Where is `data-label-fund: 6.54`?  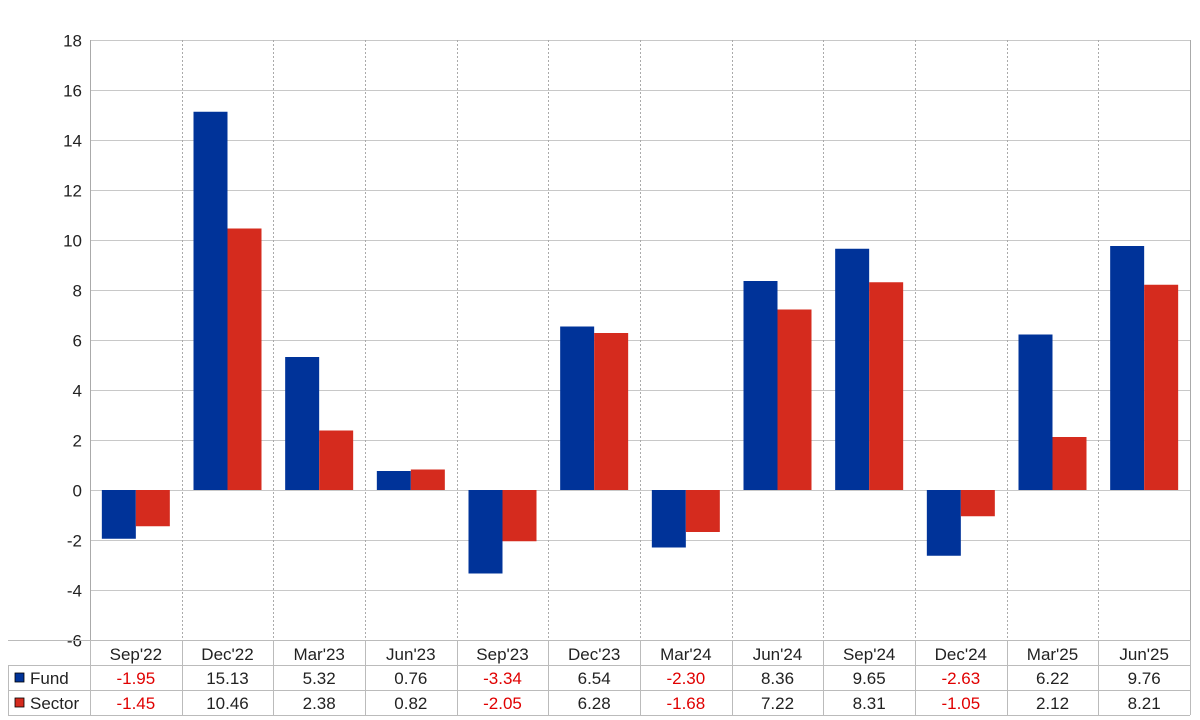
data-label-fund: 6.54 is located at coordinates (594, 678).